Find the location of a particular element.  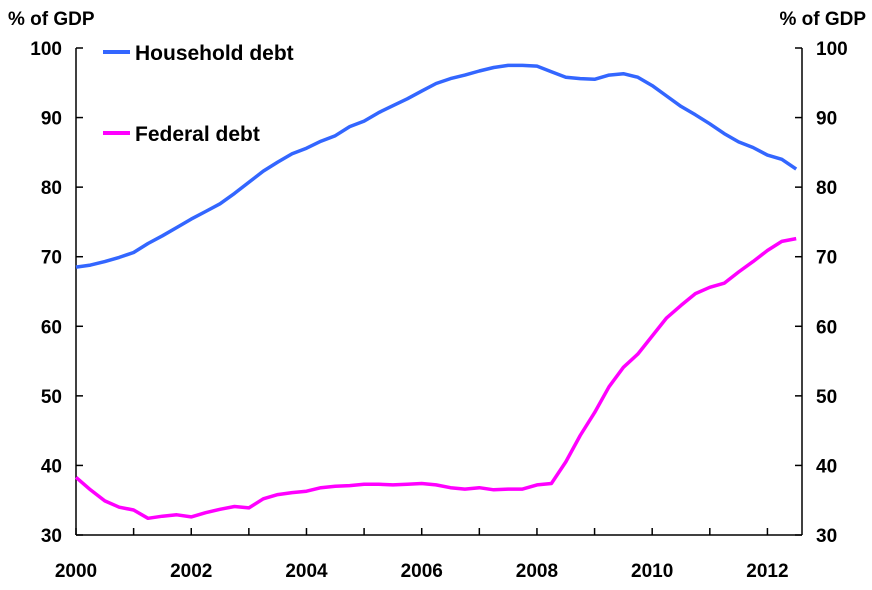

y-tick-label-right: 40 is located at coordinates (826, 466).